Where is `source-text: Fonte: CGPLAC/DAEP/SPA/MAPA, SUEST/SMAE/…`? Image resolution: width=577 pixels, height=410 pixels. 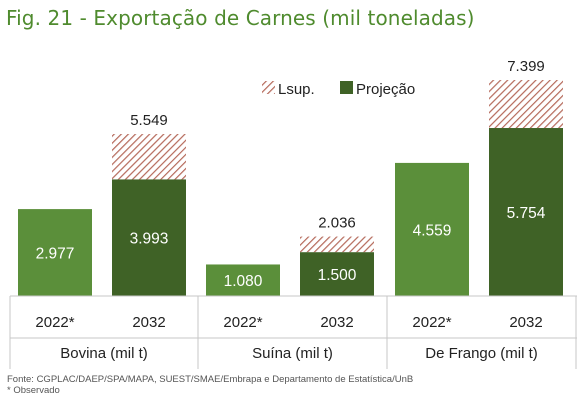
source-text: Fonte: CGPLAC/DAEP/SPA/MAPA, SUEST/SMAE/… is located at coordinates (210, 379).